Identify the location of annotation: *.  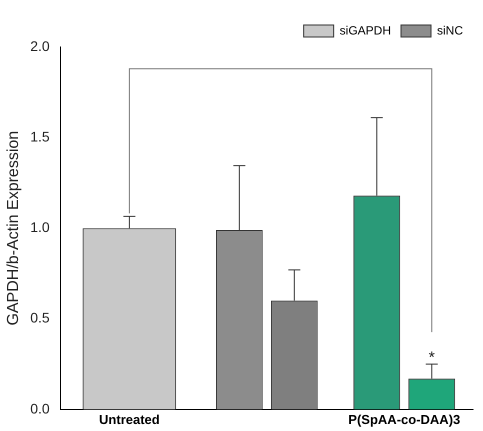
(431, 358).